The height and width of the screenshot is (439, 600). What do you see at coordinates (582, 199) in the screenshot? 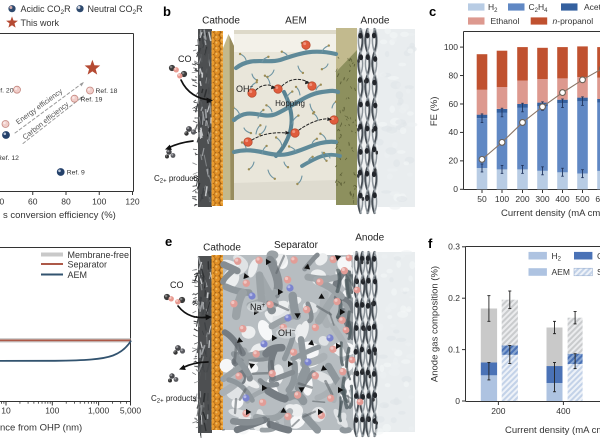
I see `svg-text: 500` at bounding box center [582, 199].